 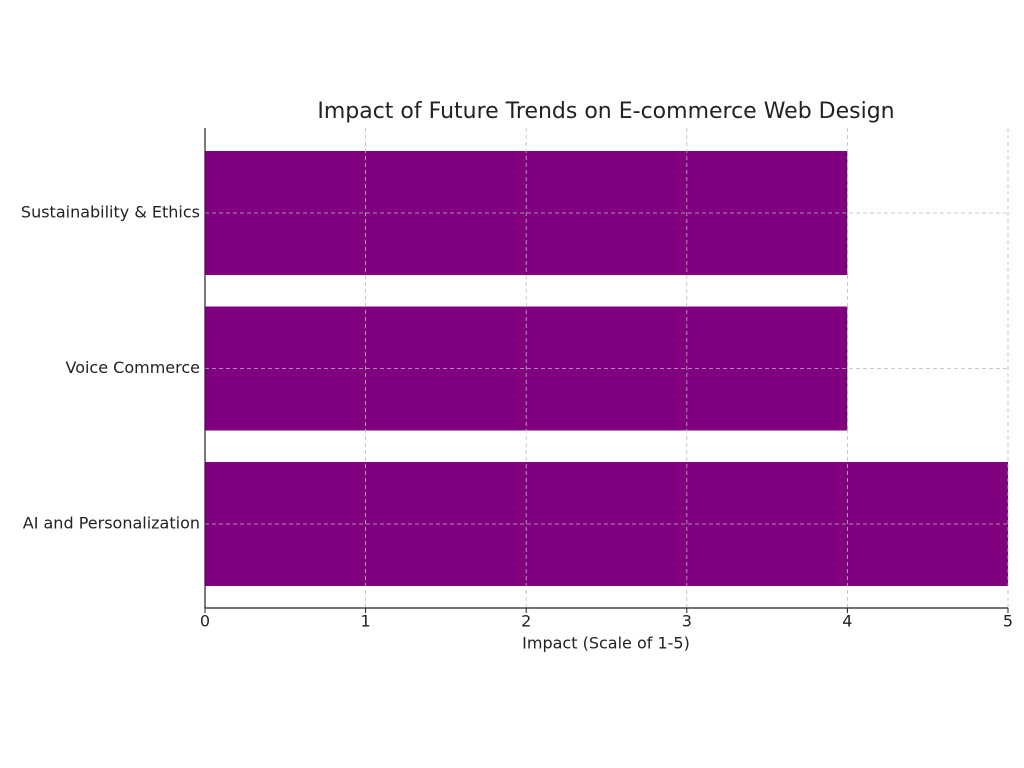 What do you see at coordinates (110, 212) in the screenshot?
I see `y-tick-label: Sustainability & Ethics` at bounding box center [110, 212].